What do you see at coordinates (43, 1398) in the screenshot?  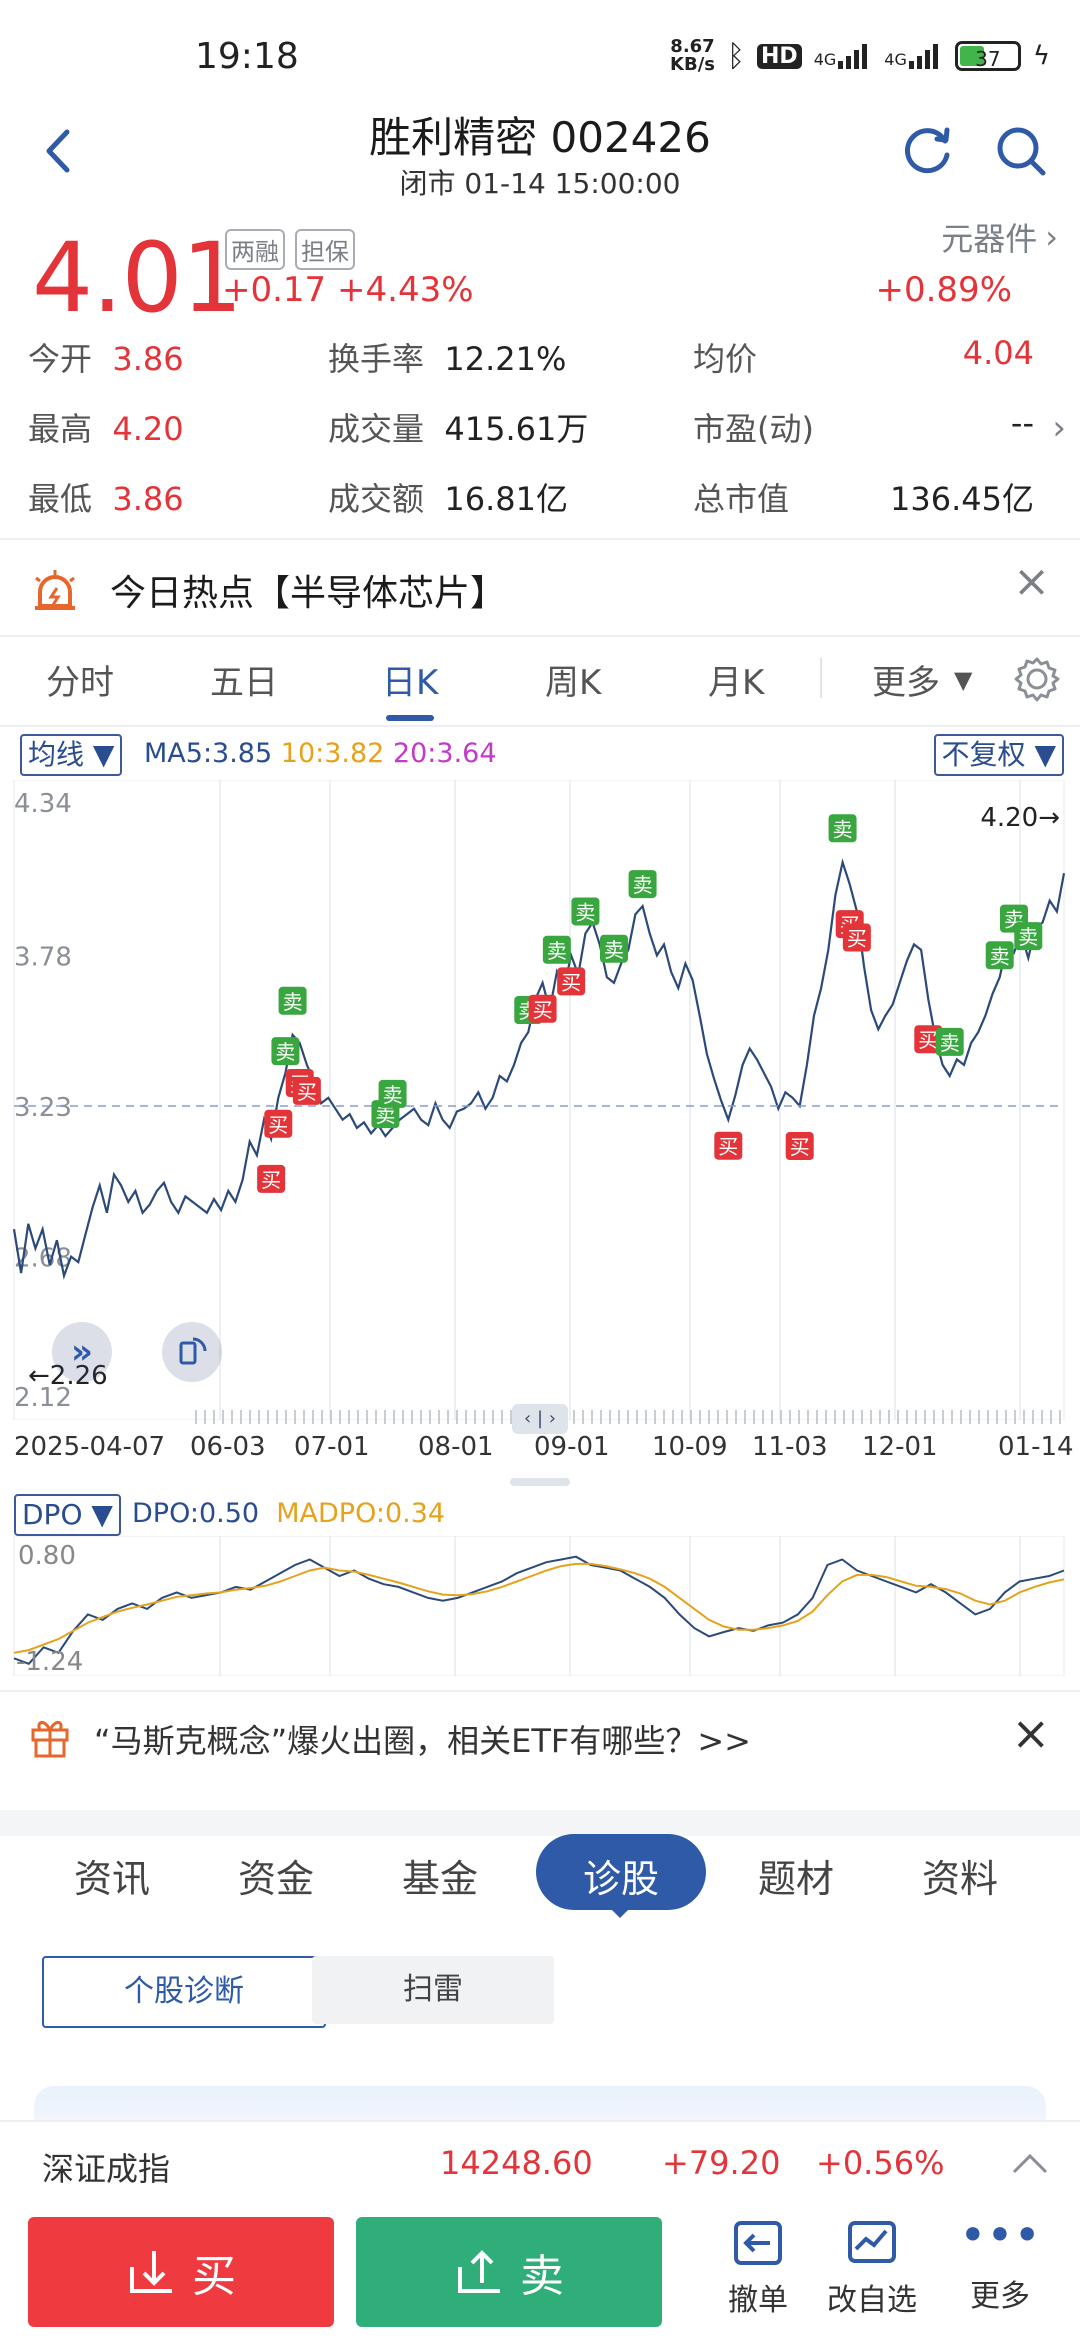 I see `y-tick-label: 2.12` at bounding box center [43, 1398].